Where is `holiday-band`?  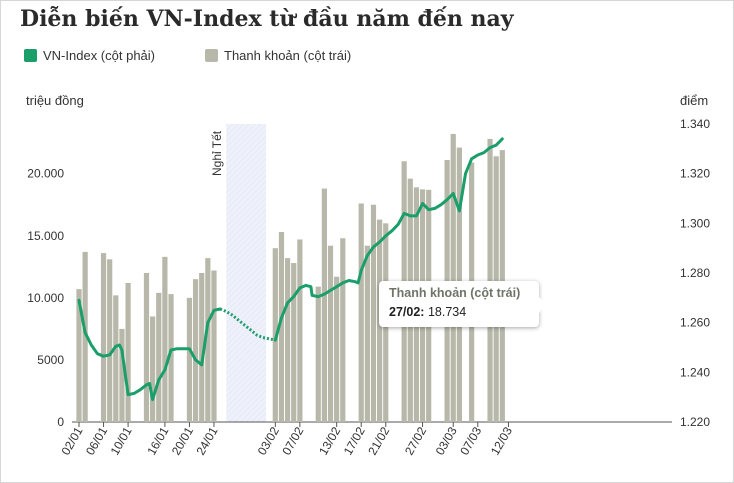
holiday-band is located at coordinates (246, 273).